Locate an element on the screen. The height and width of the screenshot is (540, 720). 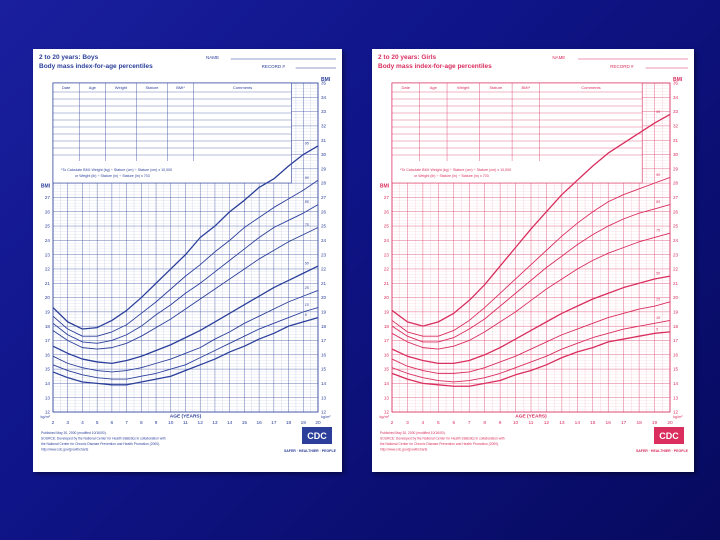
x-tick-label: 3 is located at coordinates (407, 423).